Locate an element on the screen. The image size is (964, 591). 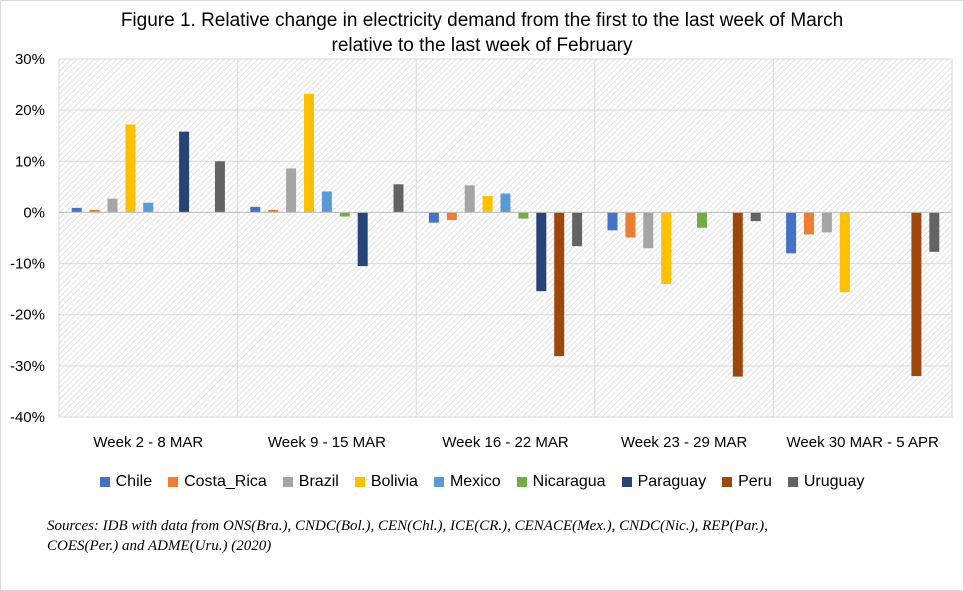
bar-mexico-week-2-8-mar is located at coordinates (148, 207).